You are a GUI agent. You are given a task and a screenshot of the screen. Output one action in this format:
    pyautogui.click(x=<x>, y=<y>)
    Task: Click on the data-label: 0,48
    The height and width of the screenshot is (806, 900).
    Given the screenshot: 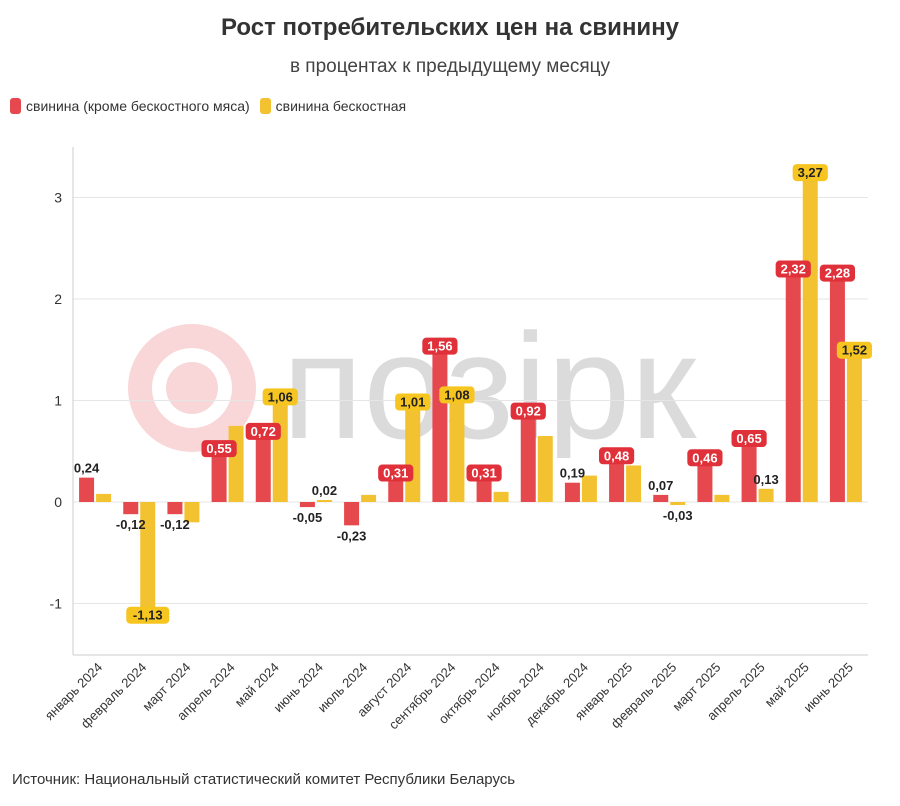 What is the action you would take?
    pyautogui.click(x=616, y=455)
    